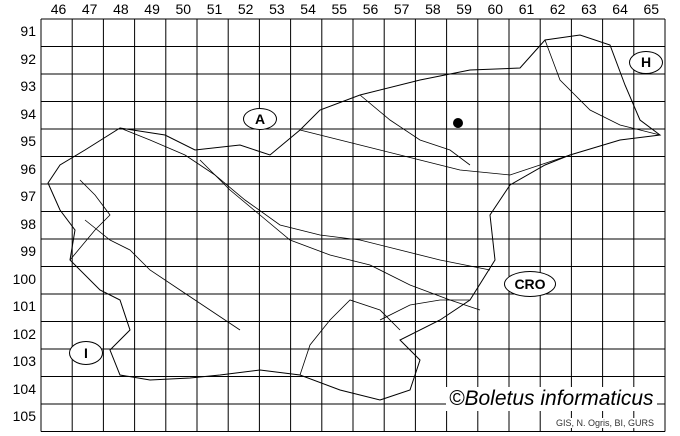  Describe the element at coordinates (28, 223) in the screenshot. I see `row-label: 98` at that location.